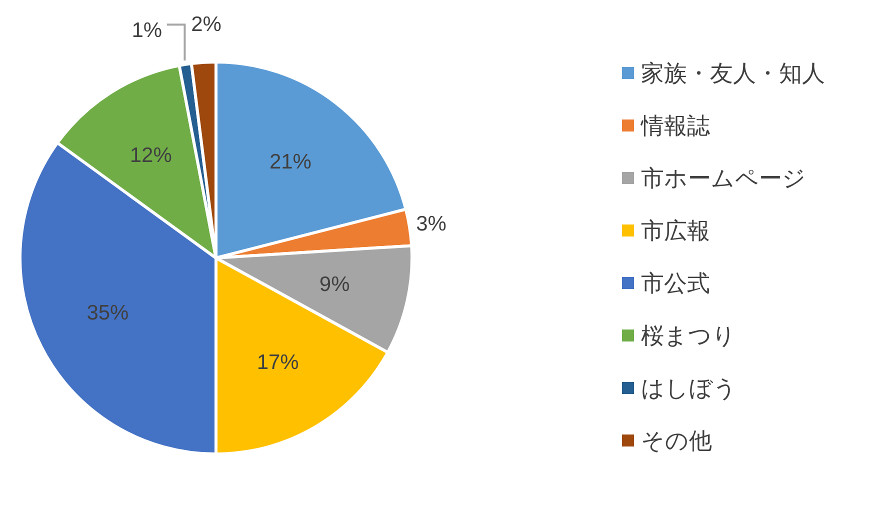 The width and height of the screenshot is (876, 515). What do you see at coordinates (688, 335) in the screenshot?
I see `legend-label: 桜まつり` at bounding box center [688, 335].